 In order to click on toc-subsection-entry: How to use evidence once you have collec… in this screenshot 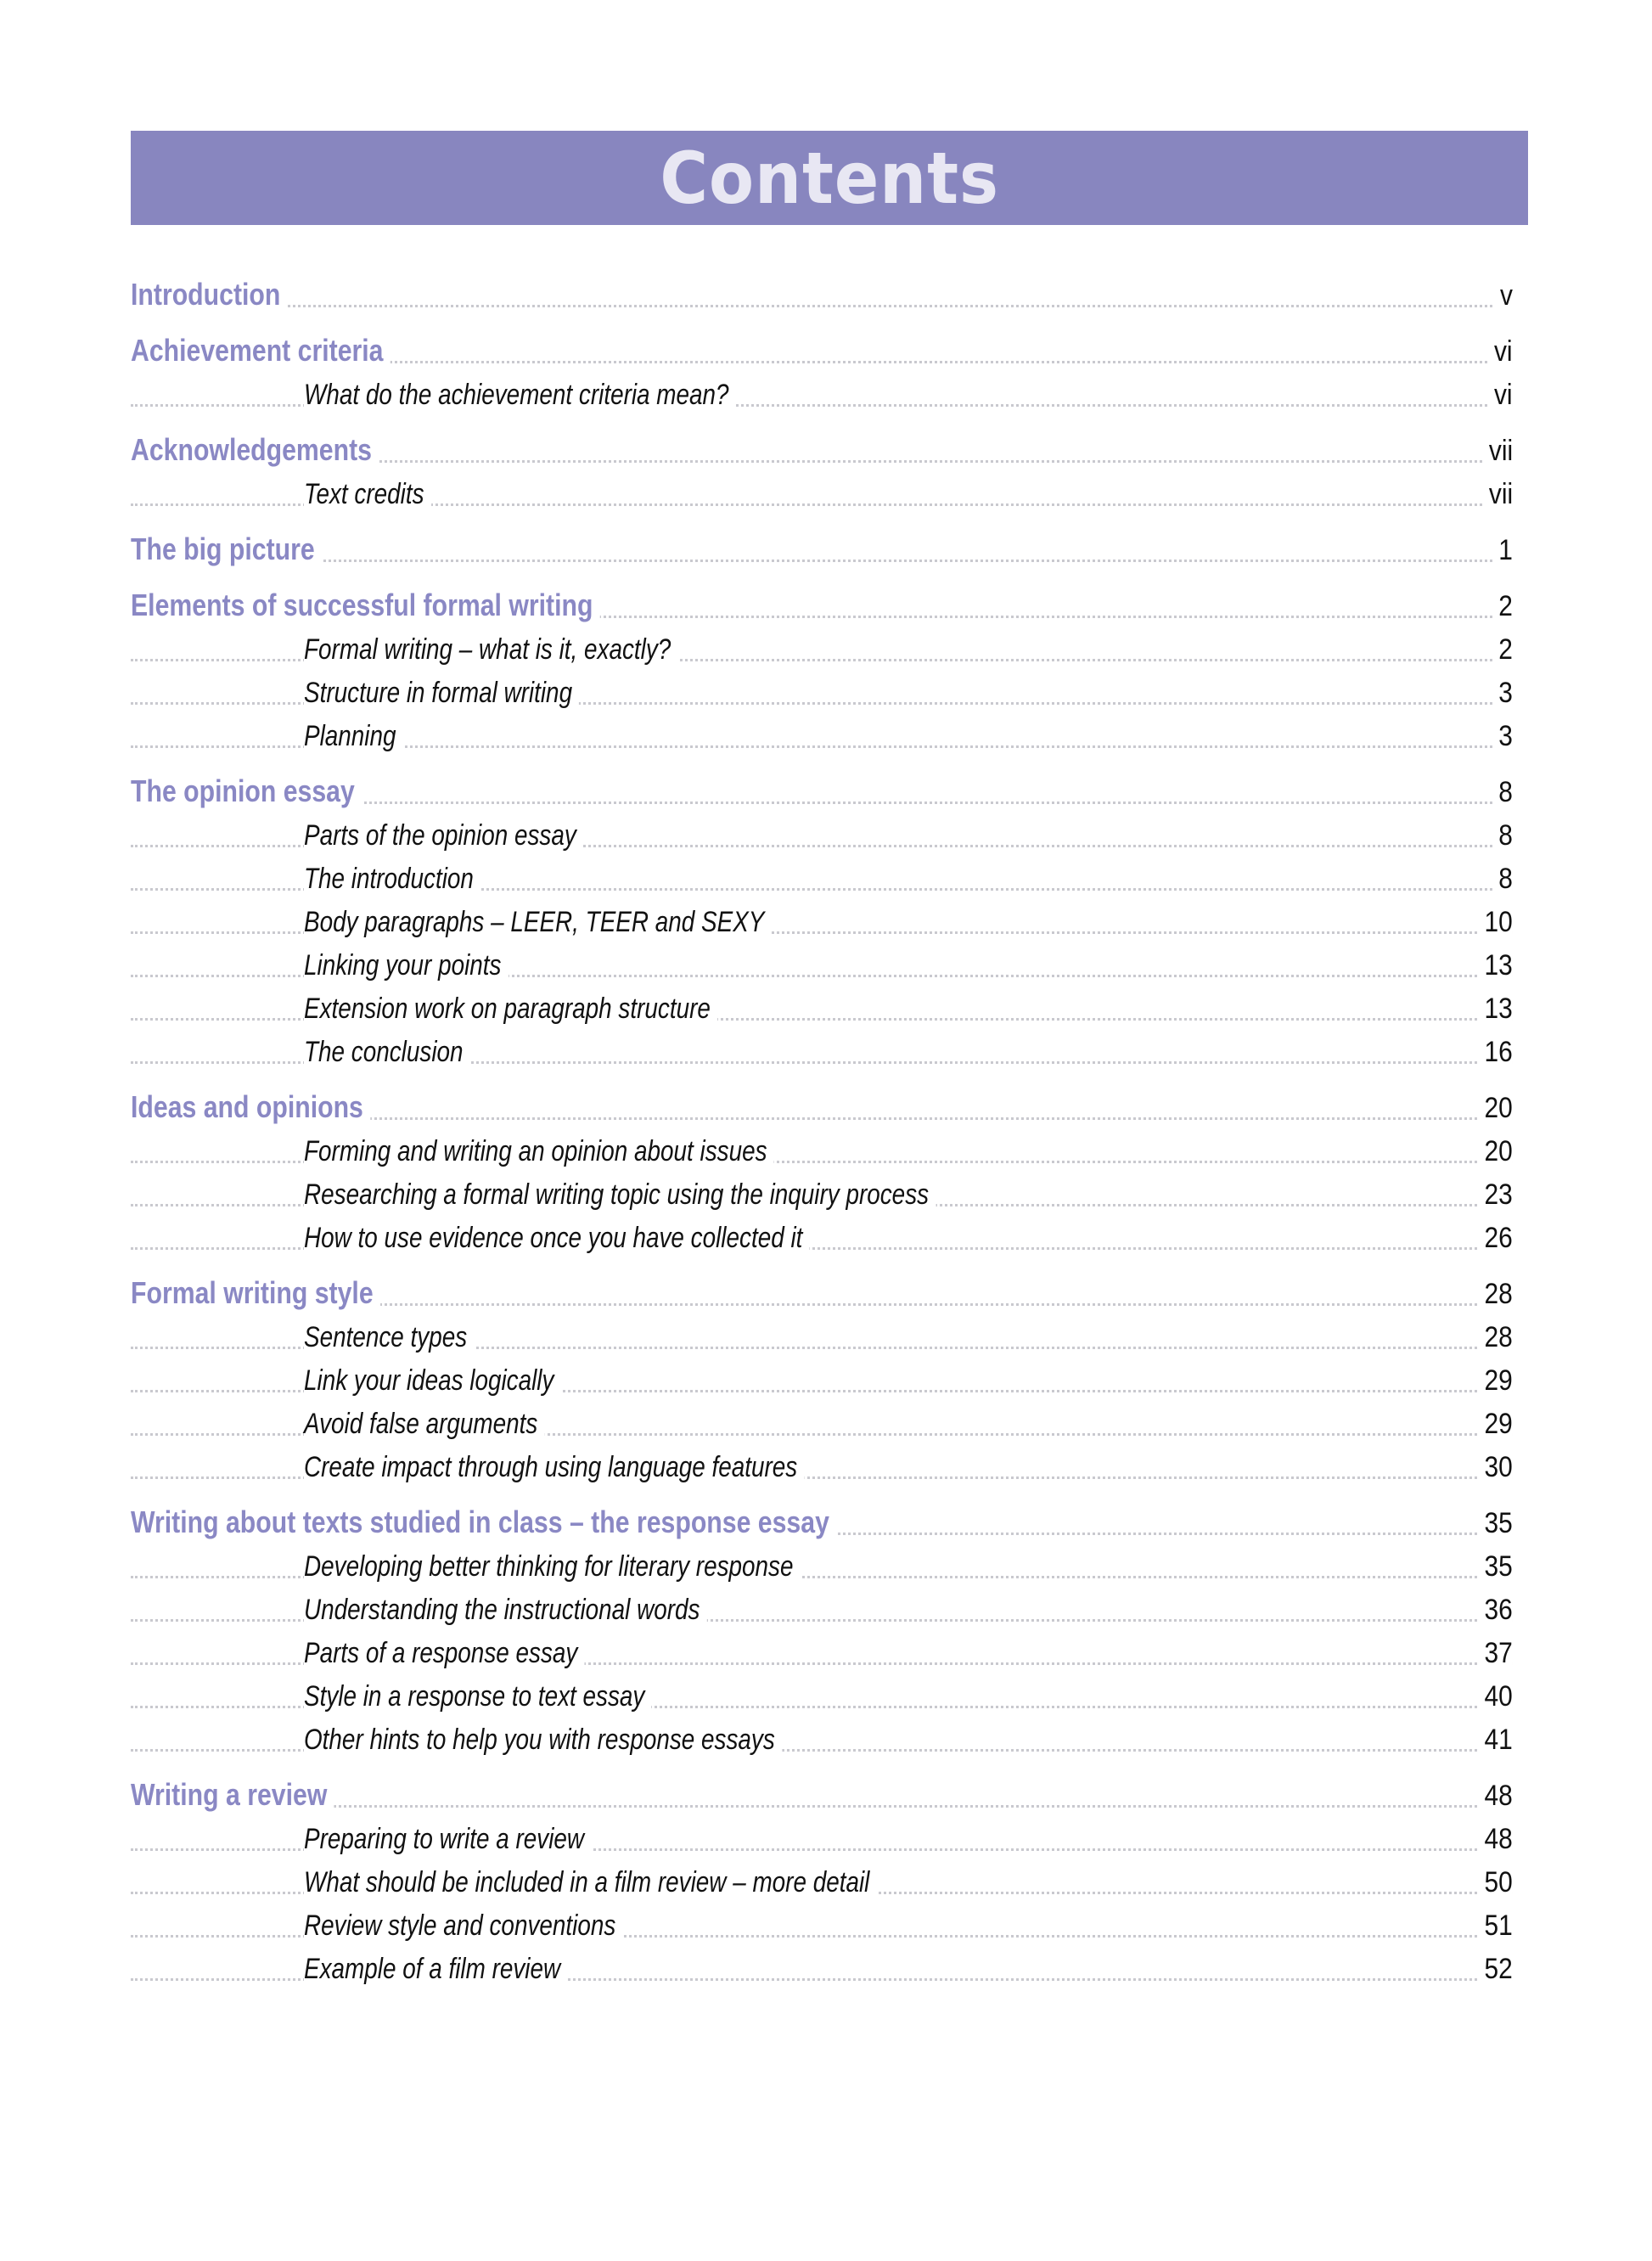, I will do `click(822, 1240)`.